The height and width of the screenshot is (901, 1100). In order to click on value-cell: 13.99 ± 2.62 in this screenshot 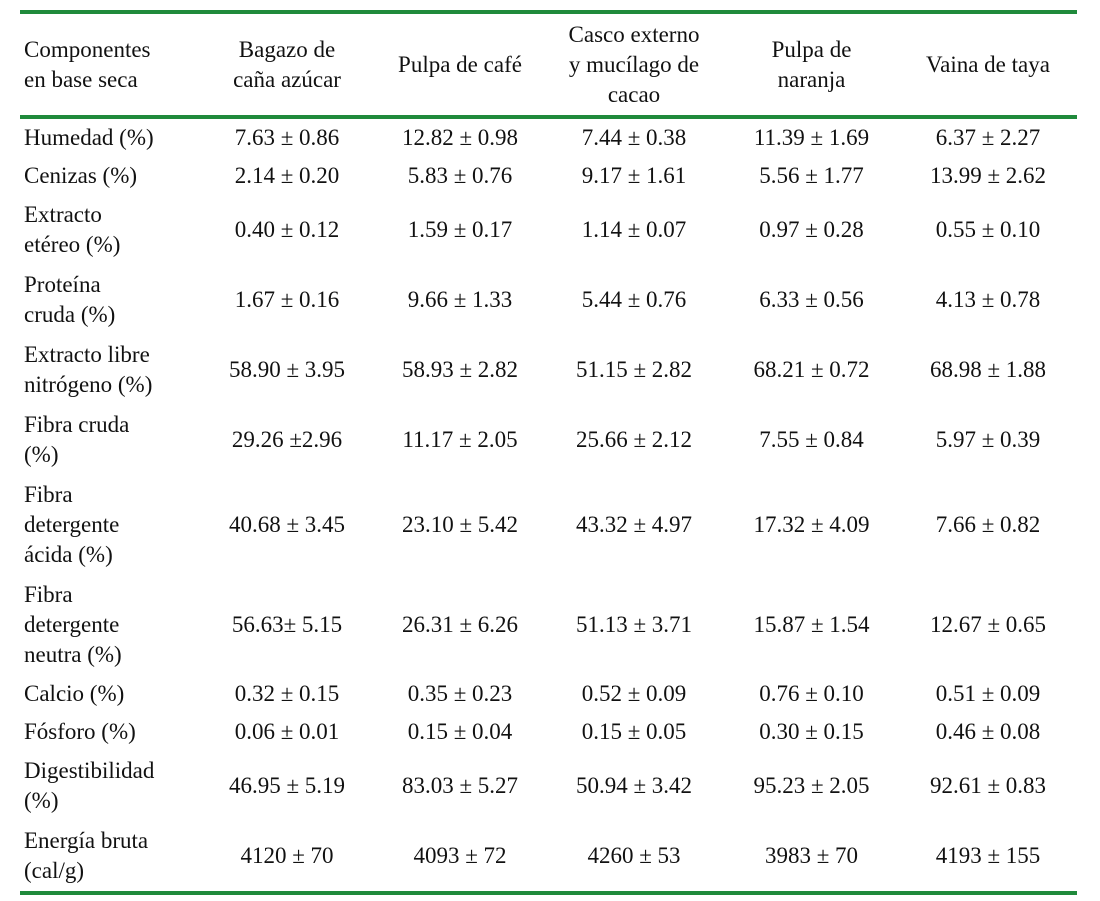, I will do `click(988, 175)`.